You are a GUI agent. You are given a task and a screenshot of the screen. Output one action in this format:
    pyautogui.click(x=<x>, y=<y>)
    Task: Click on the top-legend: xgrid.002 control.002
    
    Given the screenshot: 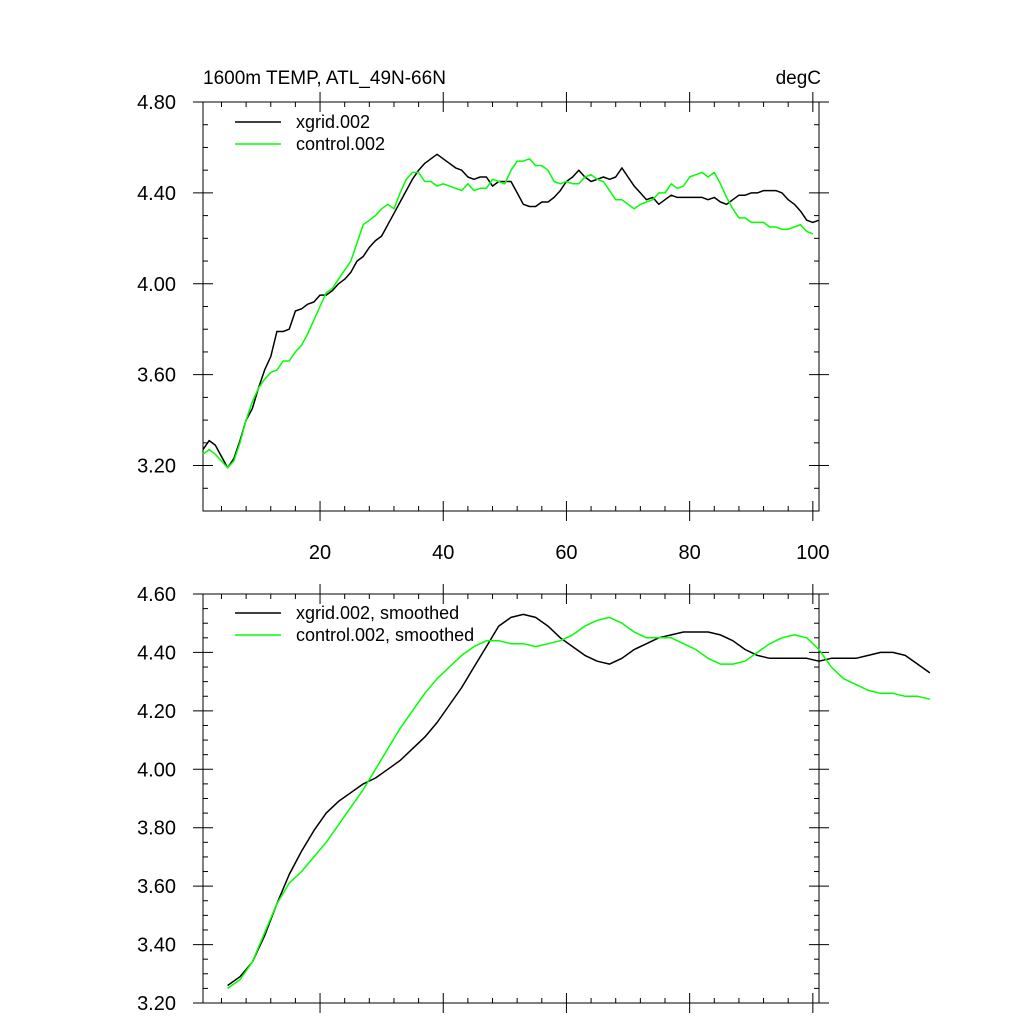 What is the action you would take?
    pyautogui.click(x=310, y=133)
    